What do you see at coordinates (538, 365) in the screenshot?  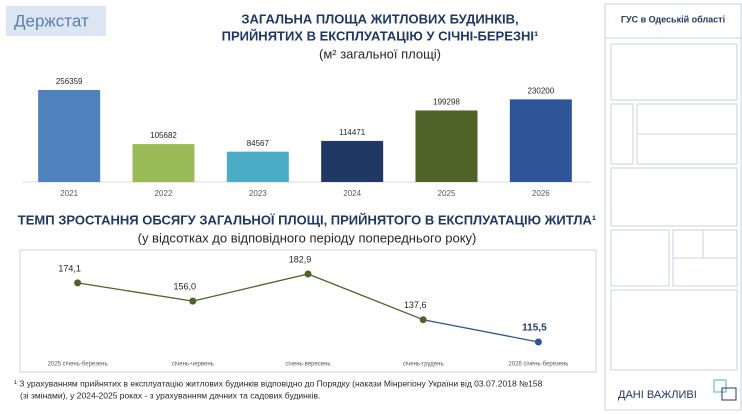 I see `x-tick-label: 2026 січень-березень` at bounding box center [538, 365].